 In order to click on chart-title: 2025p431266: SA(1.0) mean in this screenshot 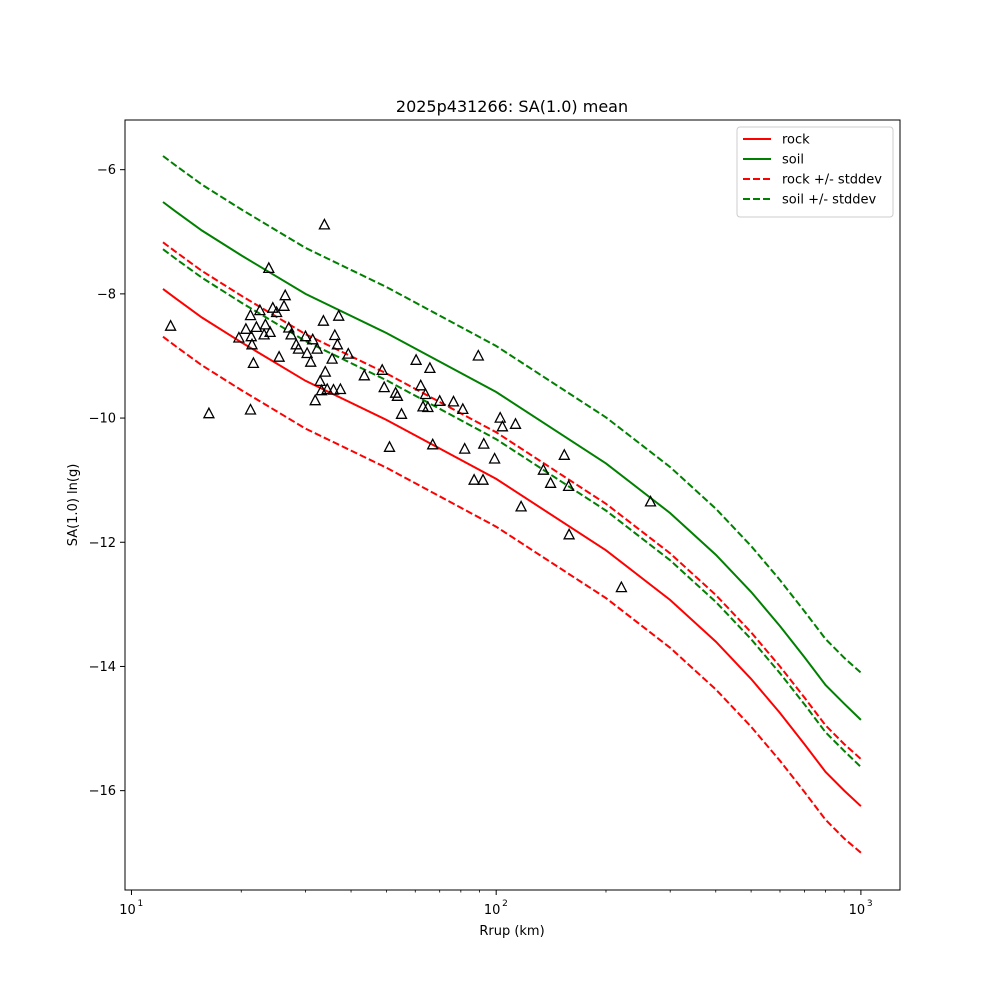, I will do `click(512, 106)`.